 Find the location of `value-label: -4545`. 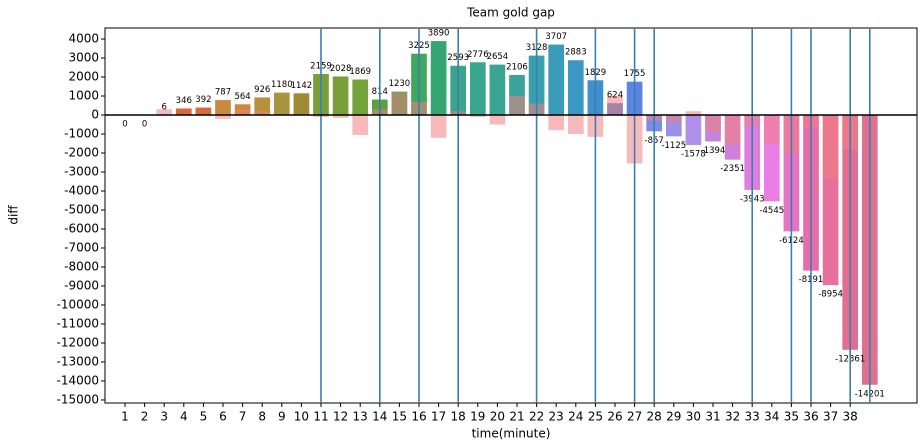

value-label: -4545 is located at coordinates (771, 211).